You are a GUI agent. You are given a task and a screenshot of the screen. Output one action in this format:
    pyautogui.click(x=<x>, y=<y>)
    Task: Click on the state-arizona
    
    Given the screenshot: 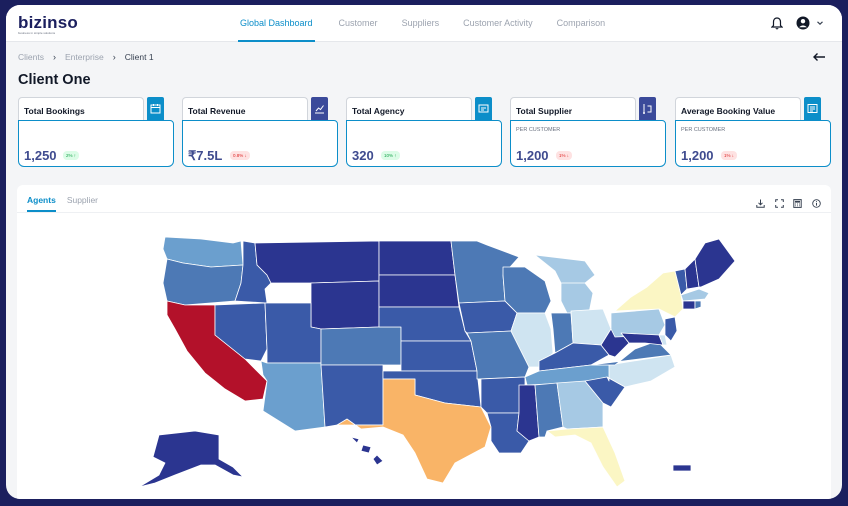 What is the action you would take?
    pyautogui.click(x=293, y=396)
    